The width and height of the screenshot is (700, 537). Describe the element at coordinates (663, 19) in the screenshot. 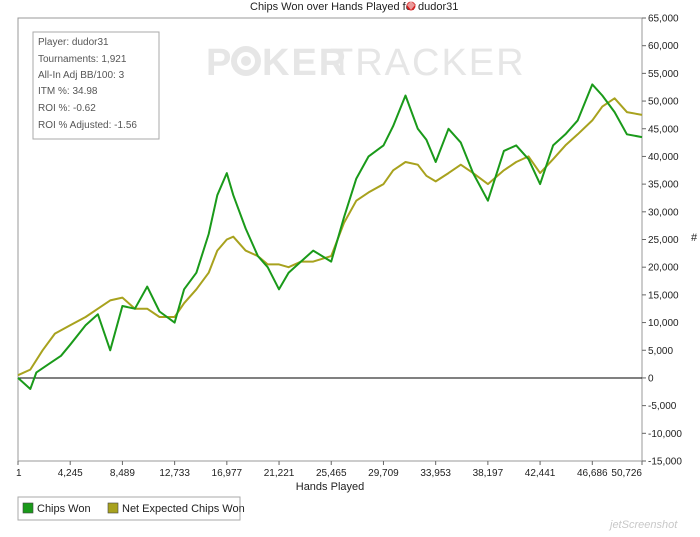

I see `y-tick-label: 65,000` at that location.